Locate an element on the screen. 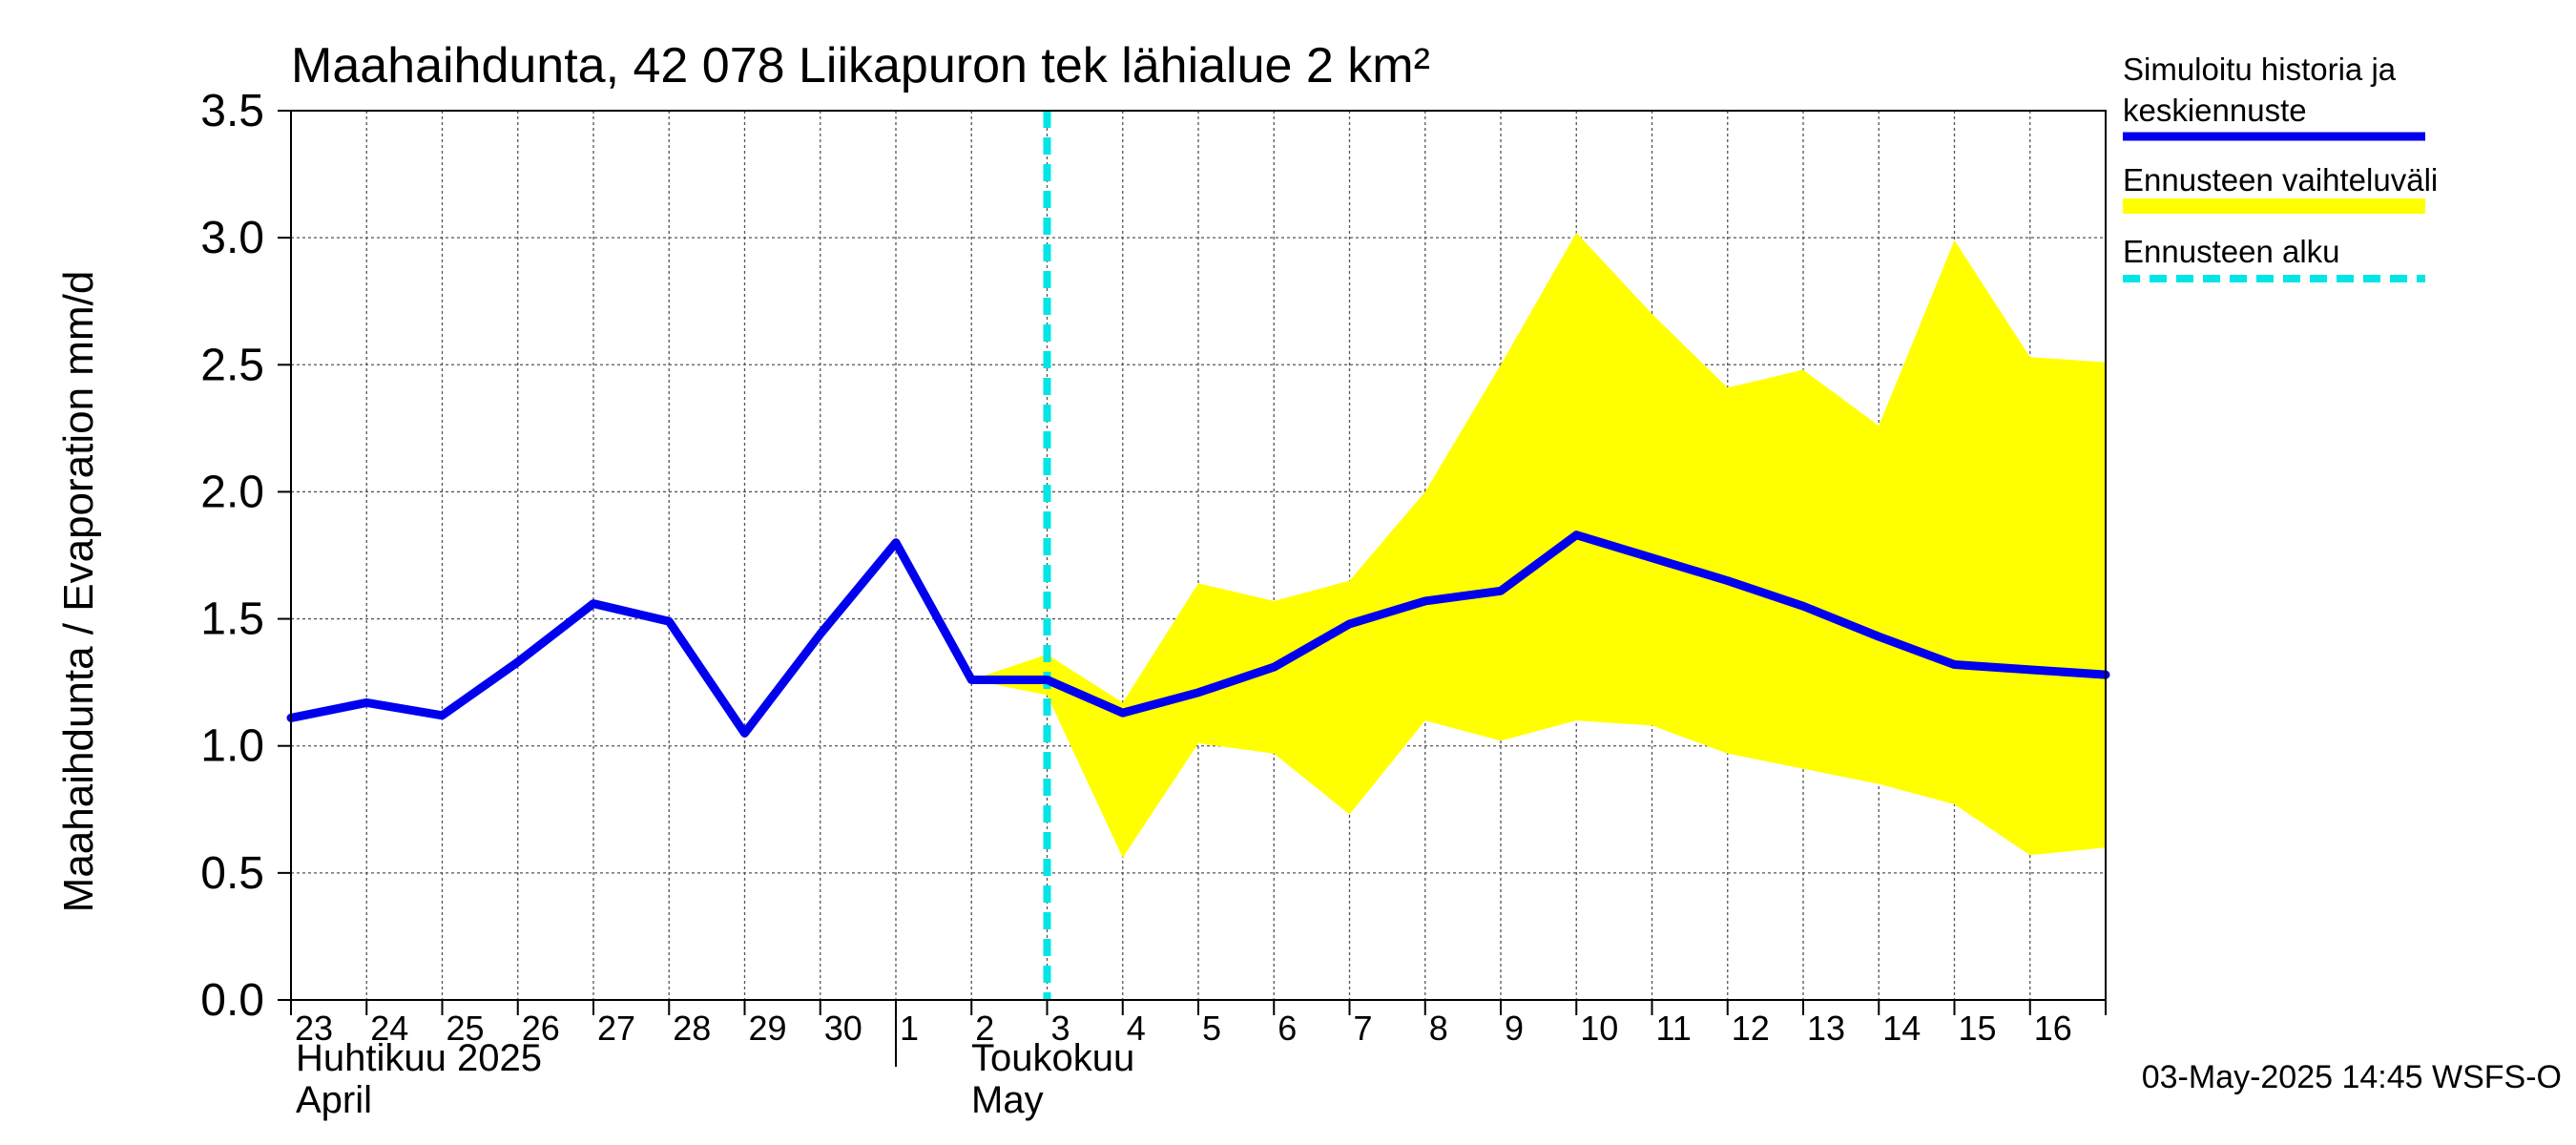 The height and width of the screenshot is (1145, 2576). x-tick-label: 28 is located at coordinates (692, 1029).